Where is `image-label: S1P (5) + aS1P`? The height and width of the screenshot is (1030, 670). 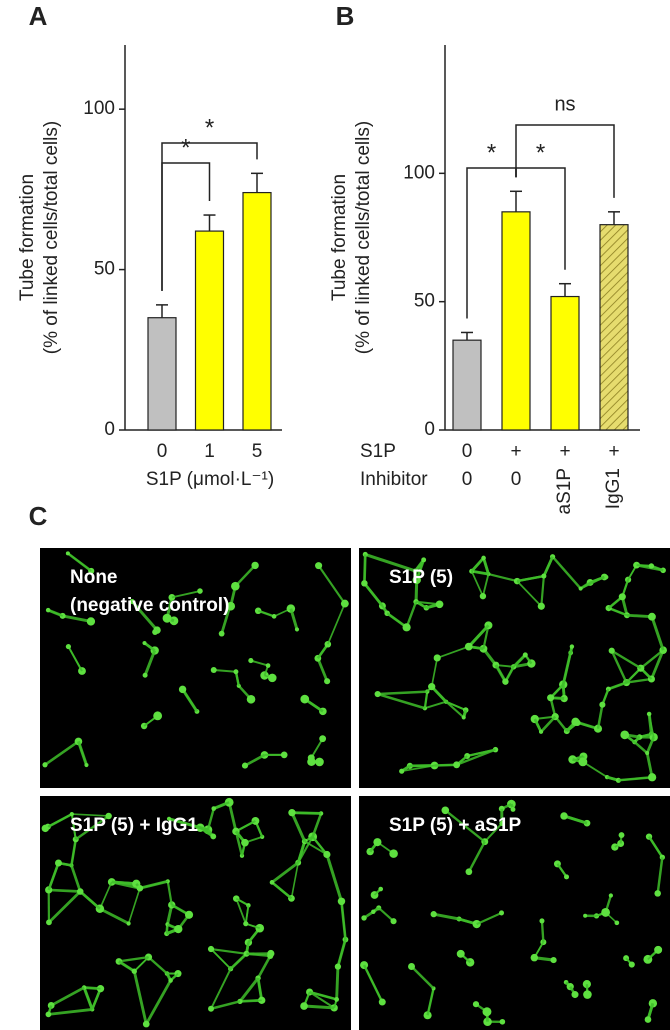
image-label: S1P (5) + aS1P is located at coordinates (455, 825).